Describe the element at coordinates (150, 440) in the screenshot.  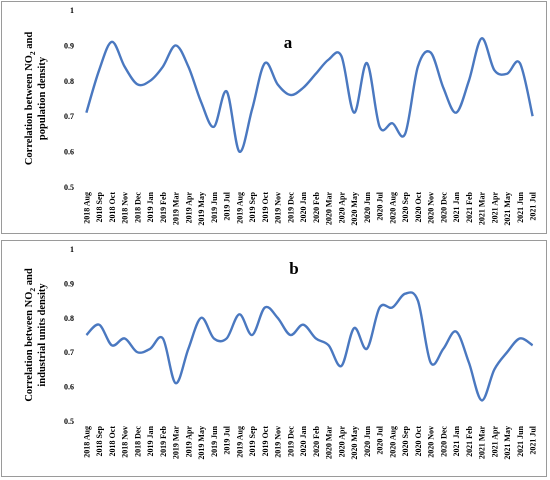
I see `x-tick-label: 2019 Jan` at that location.